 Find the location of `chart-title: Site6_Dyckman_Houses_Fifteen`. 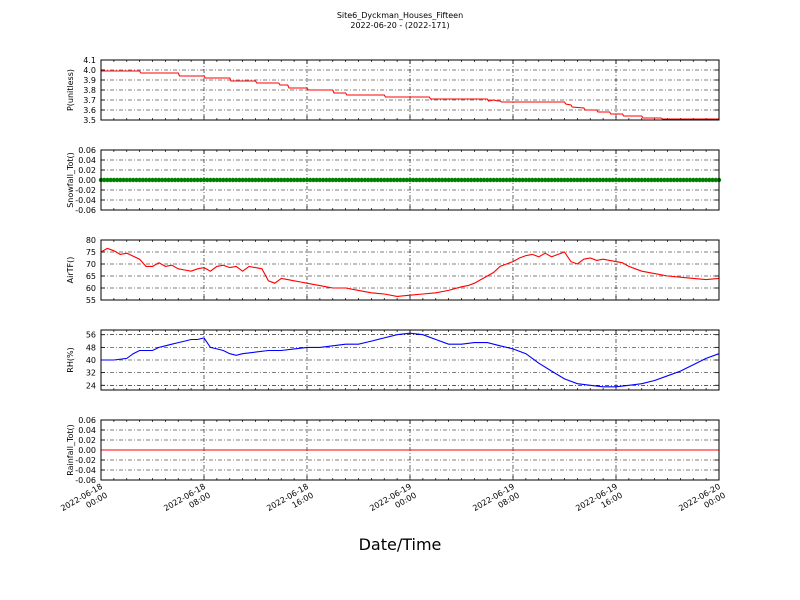

chart-title: Site6_Dyckman_Houses_Fifteen is located at coordinates (400, 15).